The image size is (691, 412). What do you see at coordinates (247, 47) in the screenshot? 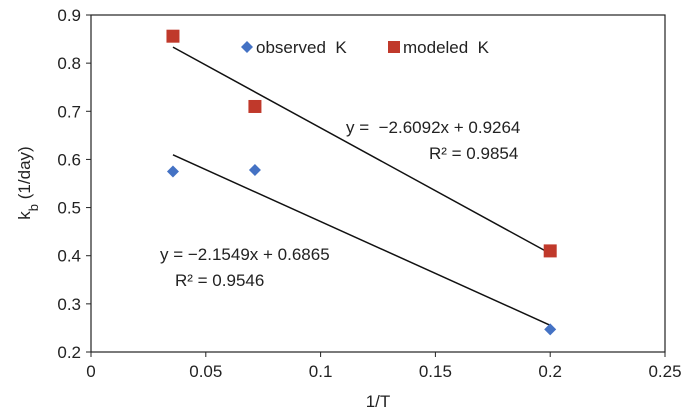
I see `legend-diamond-marker` at bounding box center [247, 47].